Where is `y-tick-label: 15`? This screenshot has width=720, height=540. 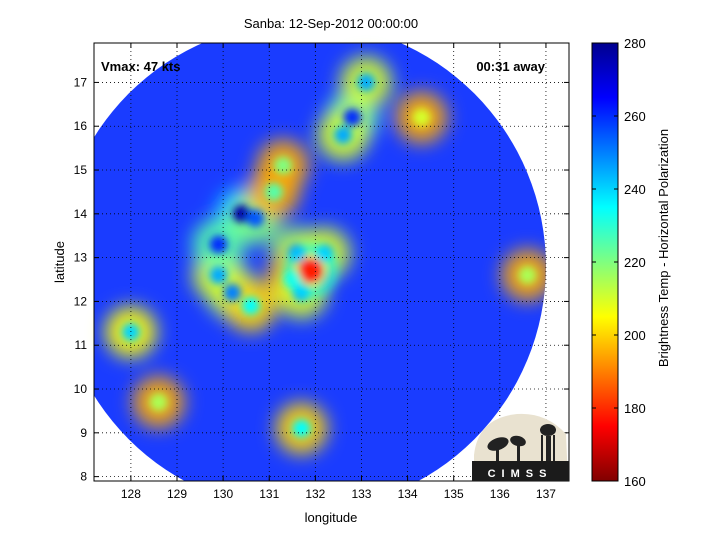 y-tick-label: 15 is located at coordinates (81, 170).